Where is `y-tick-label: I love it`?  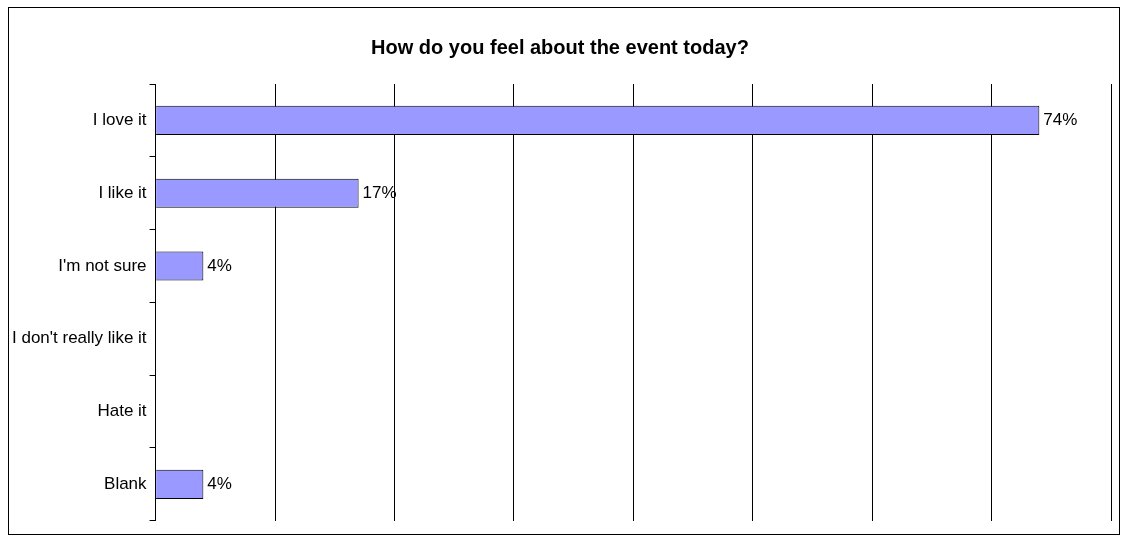
y-tick-label: I love it is located at coordinates (119, 120).